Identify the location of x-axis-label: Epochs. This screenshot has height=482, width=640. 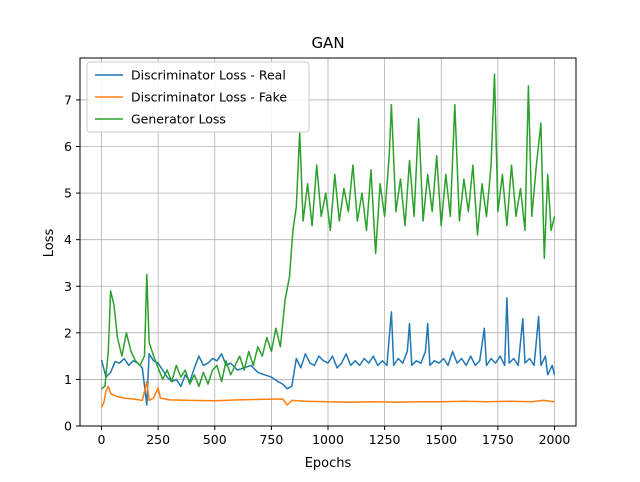
(328, 463).